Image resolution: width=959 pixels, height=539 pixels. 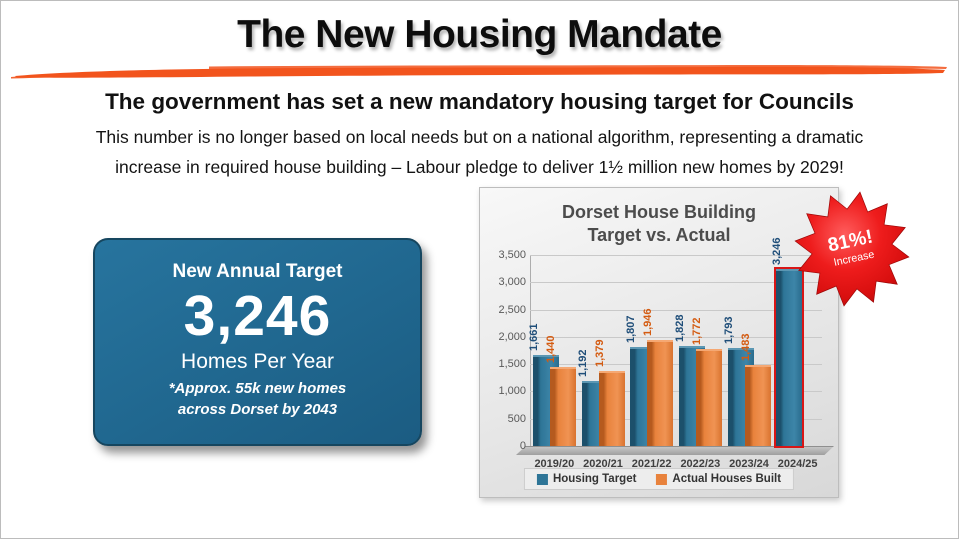 I want to click on card-unit: Homes Per Year, so click(x=257, y=361).